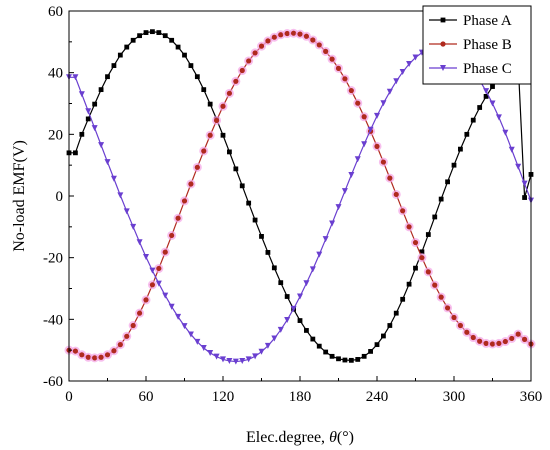 The image size is (550, 450). What do you see at coordinates (19, 196) in the screenshot?
I see `y-axis-title: No-load EMF(V)` at bounding box center [19, 196].